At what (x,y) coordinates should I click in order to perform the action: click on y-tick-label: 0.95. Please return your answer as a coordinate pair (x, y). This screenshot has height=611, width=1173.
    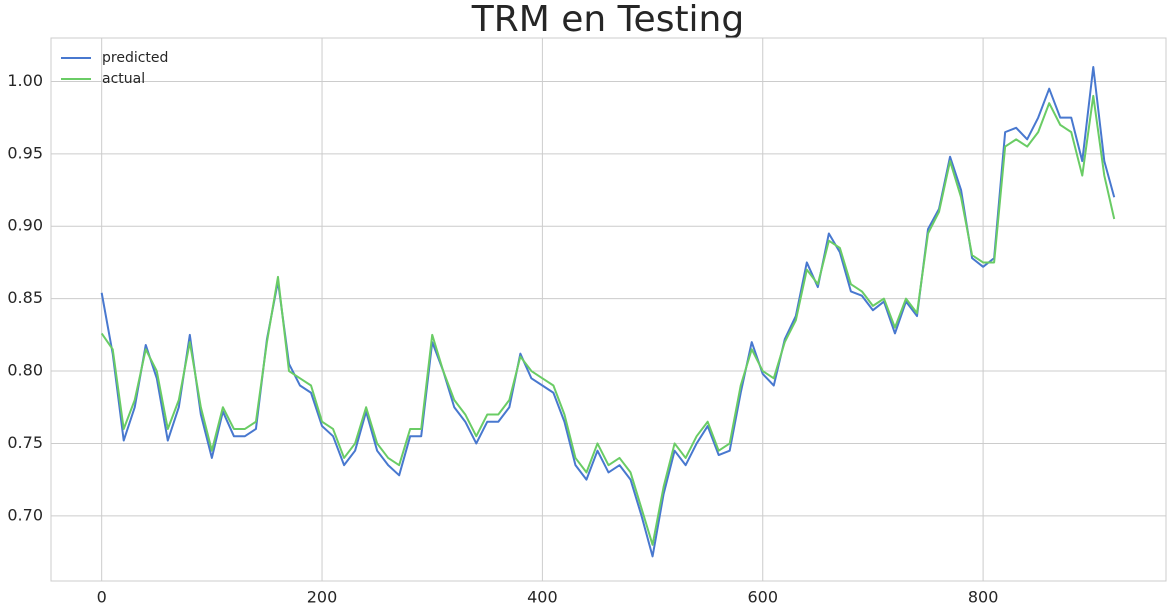
    Looking at the image, I should click on (25, 152).